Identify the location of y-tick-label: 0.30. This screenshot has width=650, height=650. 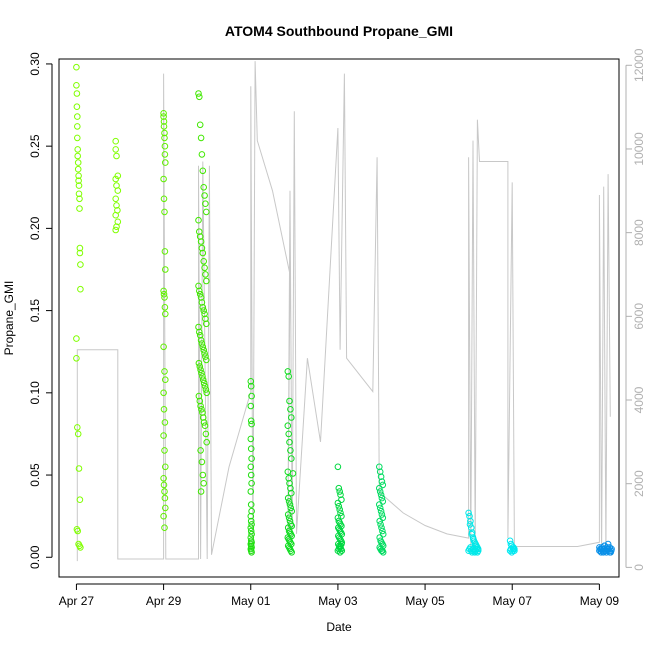
(35, 64).